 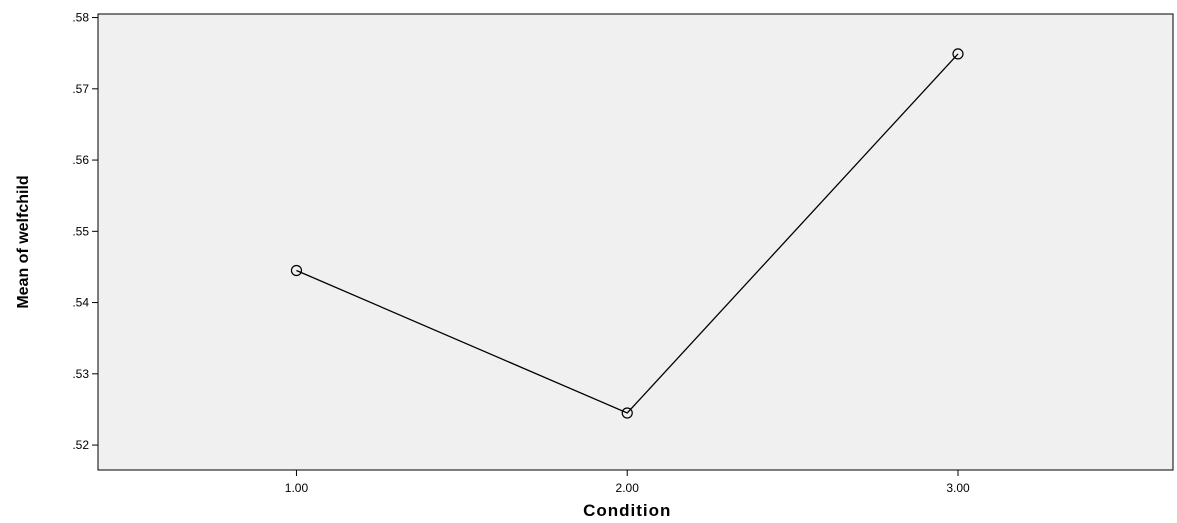 I want to click on x-axis: 1.00 2.00 3.00, so click(x=627, y=482).